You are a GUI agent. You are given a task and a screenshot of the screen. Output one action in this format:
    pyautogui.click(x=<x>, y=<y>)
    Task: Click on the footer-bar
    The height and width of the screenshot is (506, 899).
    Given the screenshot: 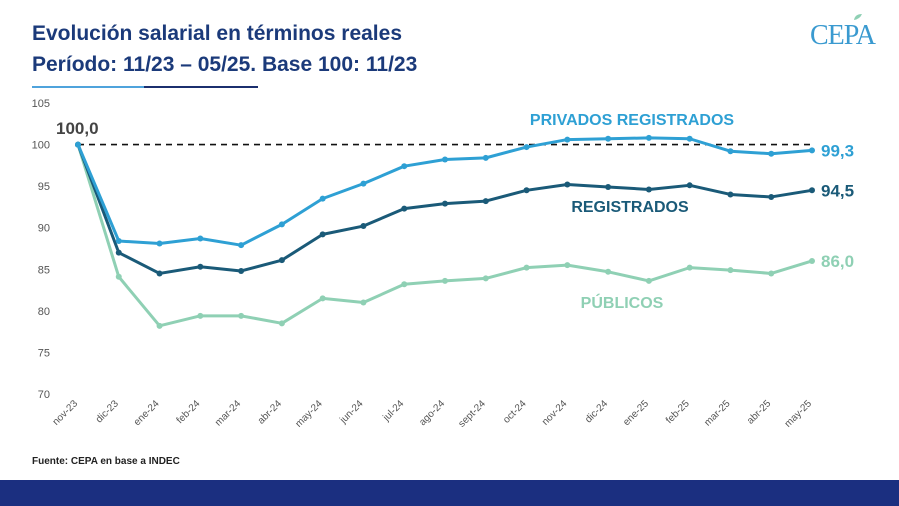 What is the action you would take?
    pyautogui.click(x=449, y=493)
    